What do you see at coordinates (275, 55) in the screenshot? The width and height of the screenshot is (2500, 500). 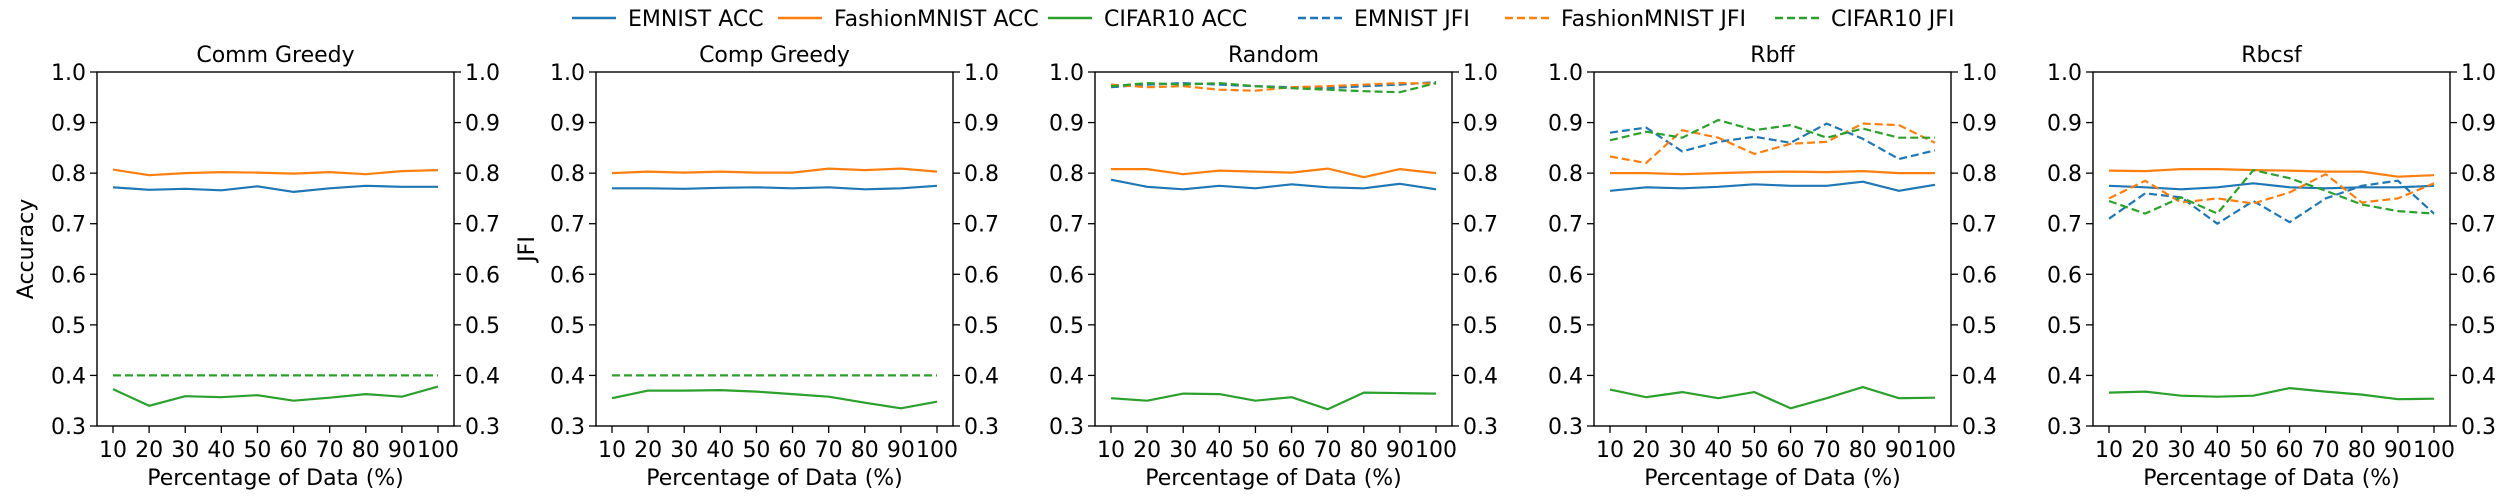 I see `panel-title: Comm Greedy` at bounding box center [275, 55].